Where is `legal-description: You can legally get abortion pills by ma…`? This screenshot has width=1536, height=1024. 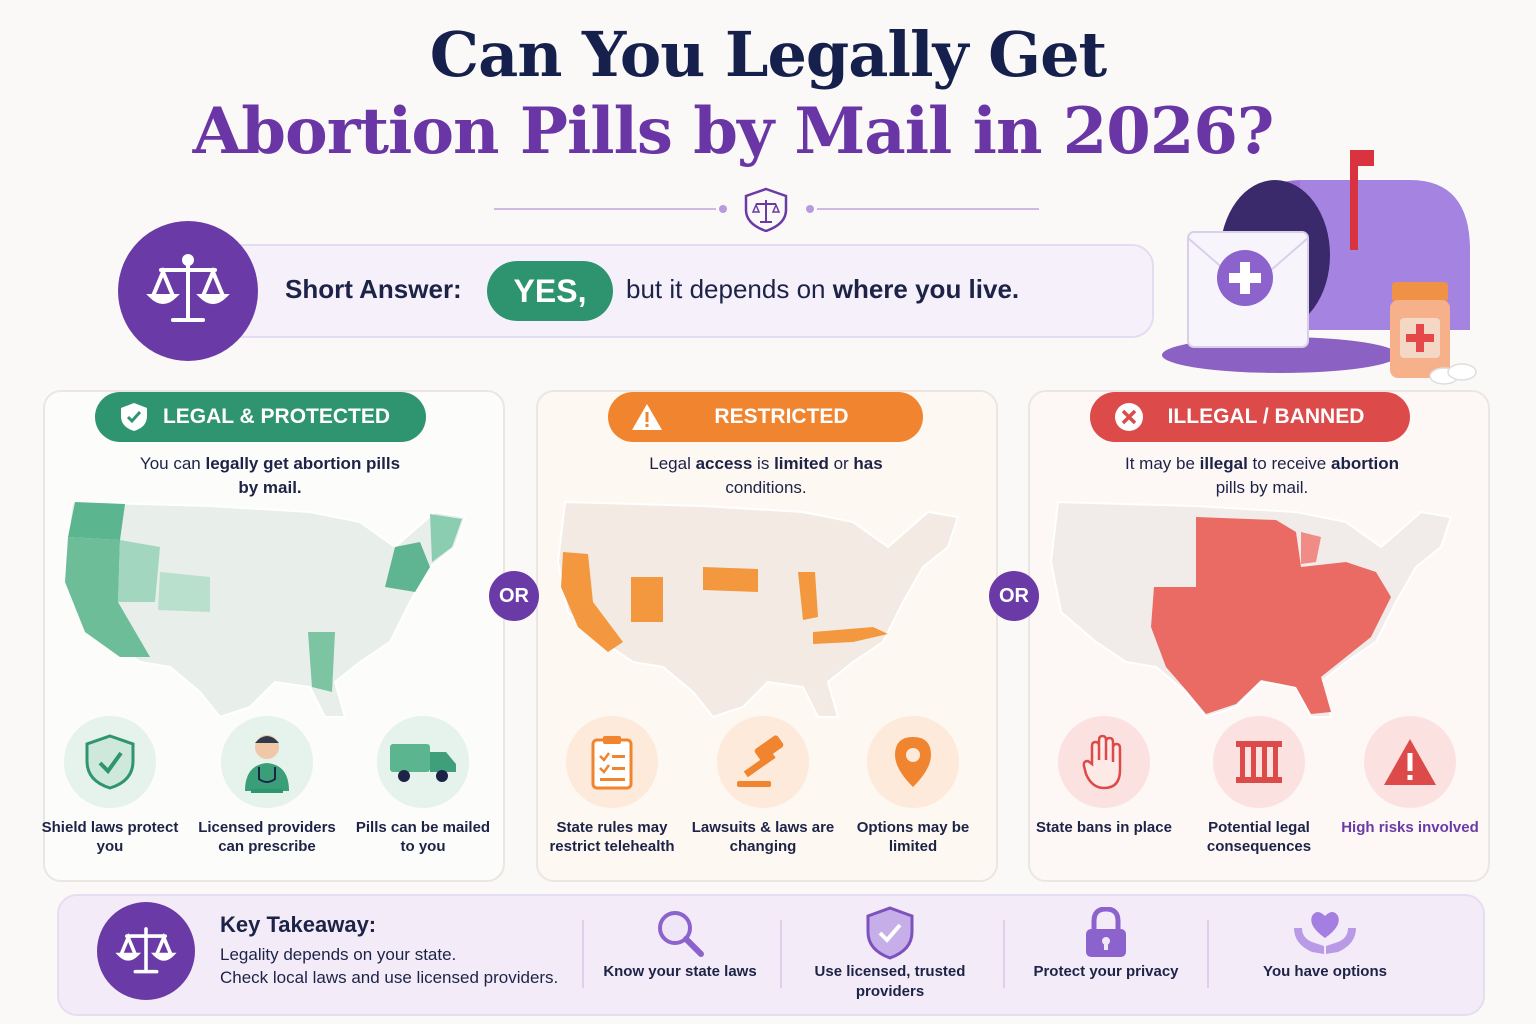
legal-description: You can legally get abortion pills by ma… is located at coordinates (270, 475).